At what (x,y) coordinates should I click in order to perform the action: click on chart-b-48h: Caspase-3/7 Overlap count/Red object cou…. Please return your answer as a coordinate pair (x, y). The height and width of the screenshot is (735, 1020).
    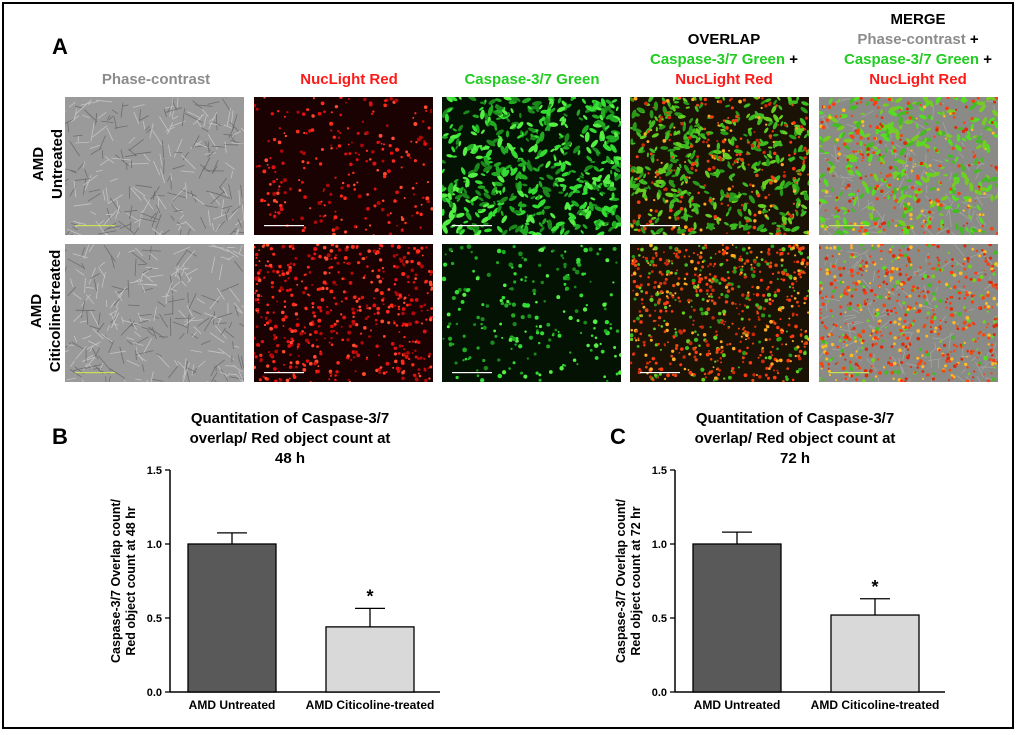
    Looking at the image, I should click on (274, 588).